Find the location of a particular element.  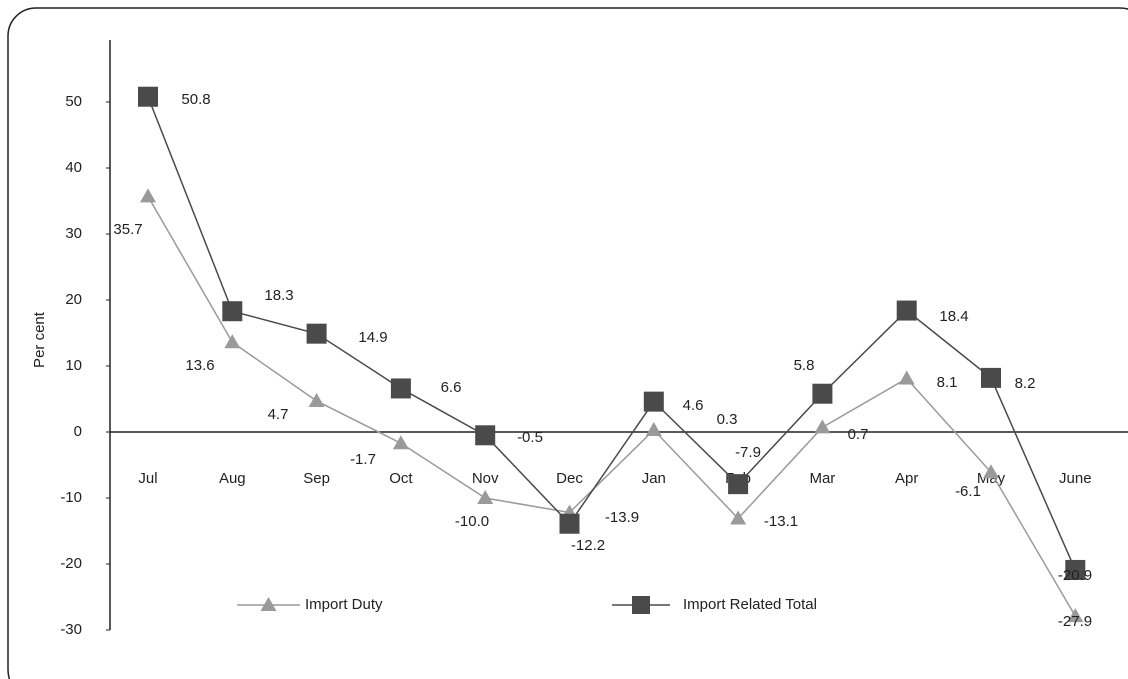

data-label: -7.9 is located at coordinates (748, 452).